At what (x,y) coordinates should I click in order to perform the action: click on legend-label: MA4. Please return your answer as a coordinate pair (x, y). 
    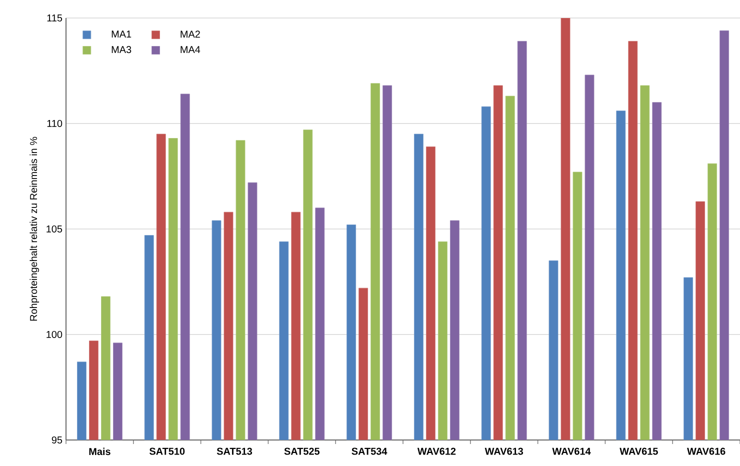
    Looking at the image, I should click on (190, 49).